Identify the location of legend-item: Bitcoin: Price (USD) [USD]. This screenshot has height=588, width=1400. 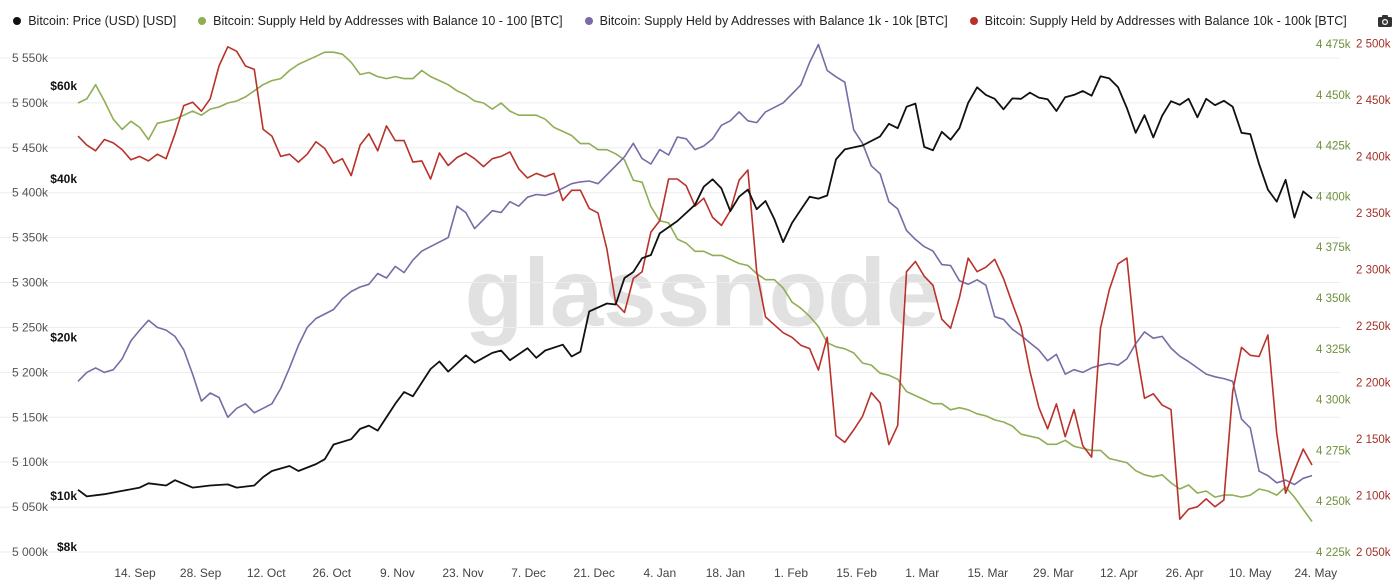
(94, 21).